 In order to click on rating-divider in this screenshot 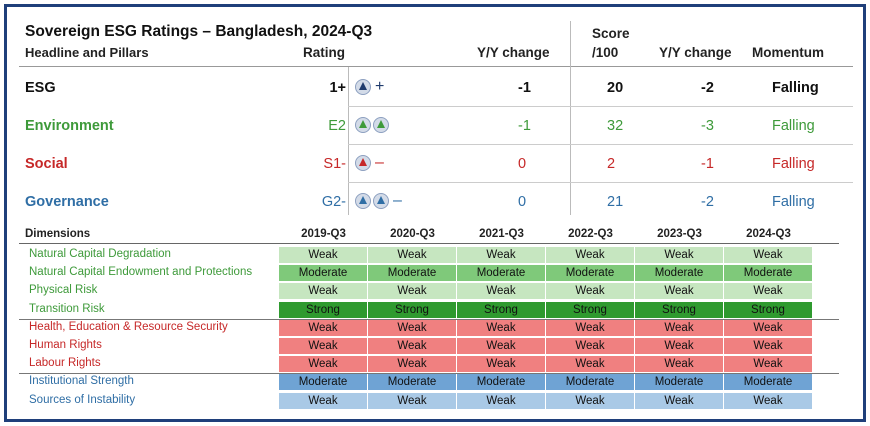, I will do `click(348, 141)`.